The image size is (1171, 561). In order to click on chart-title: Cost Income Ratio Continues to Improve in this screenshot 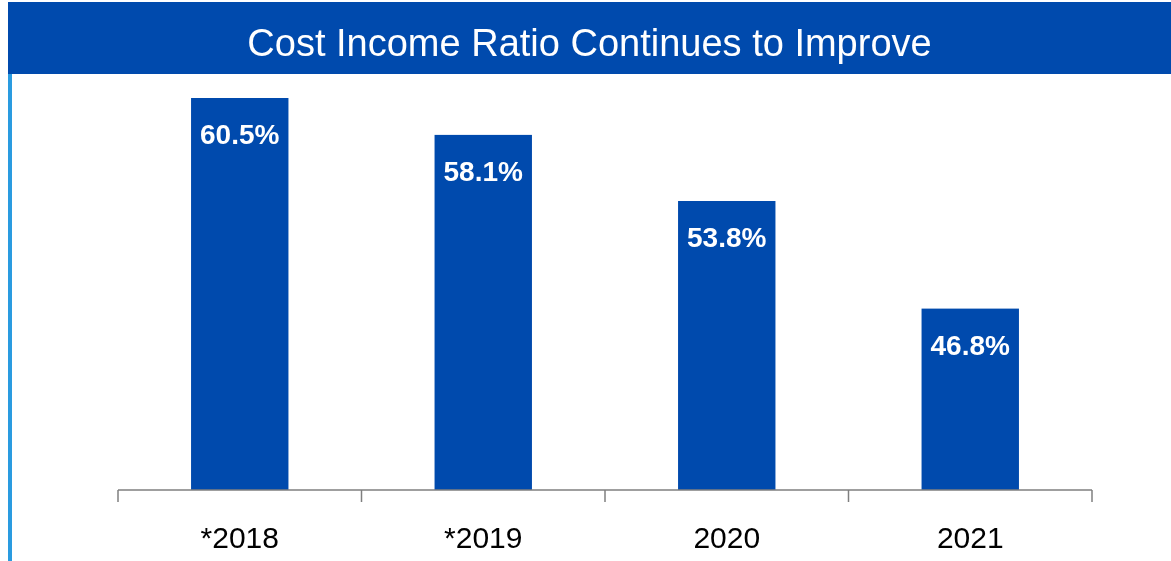, I will do `click(589, 43)`.